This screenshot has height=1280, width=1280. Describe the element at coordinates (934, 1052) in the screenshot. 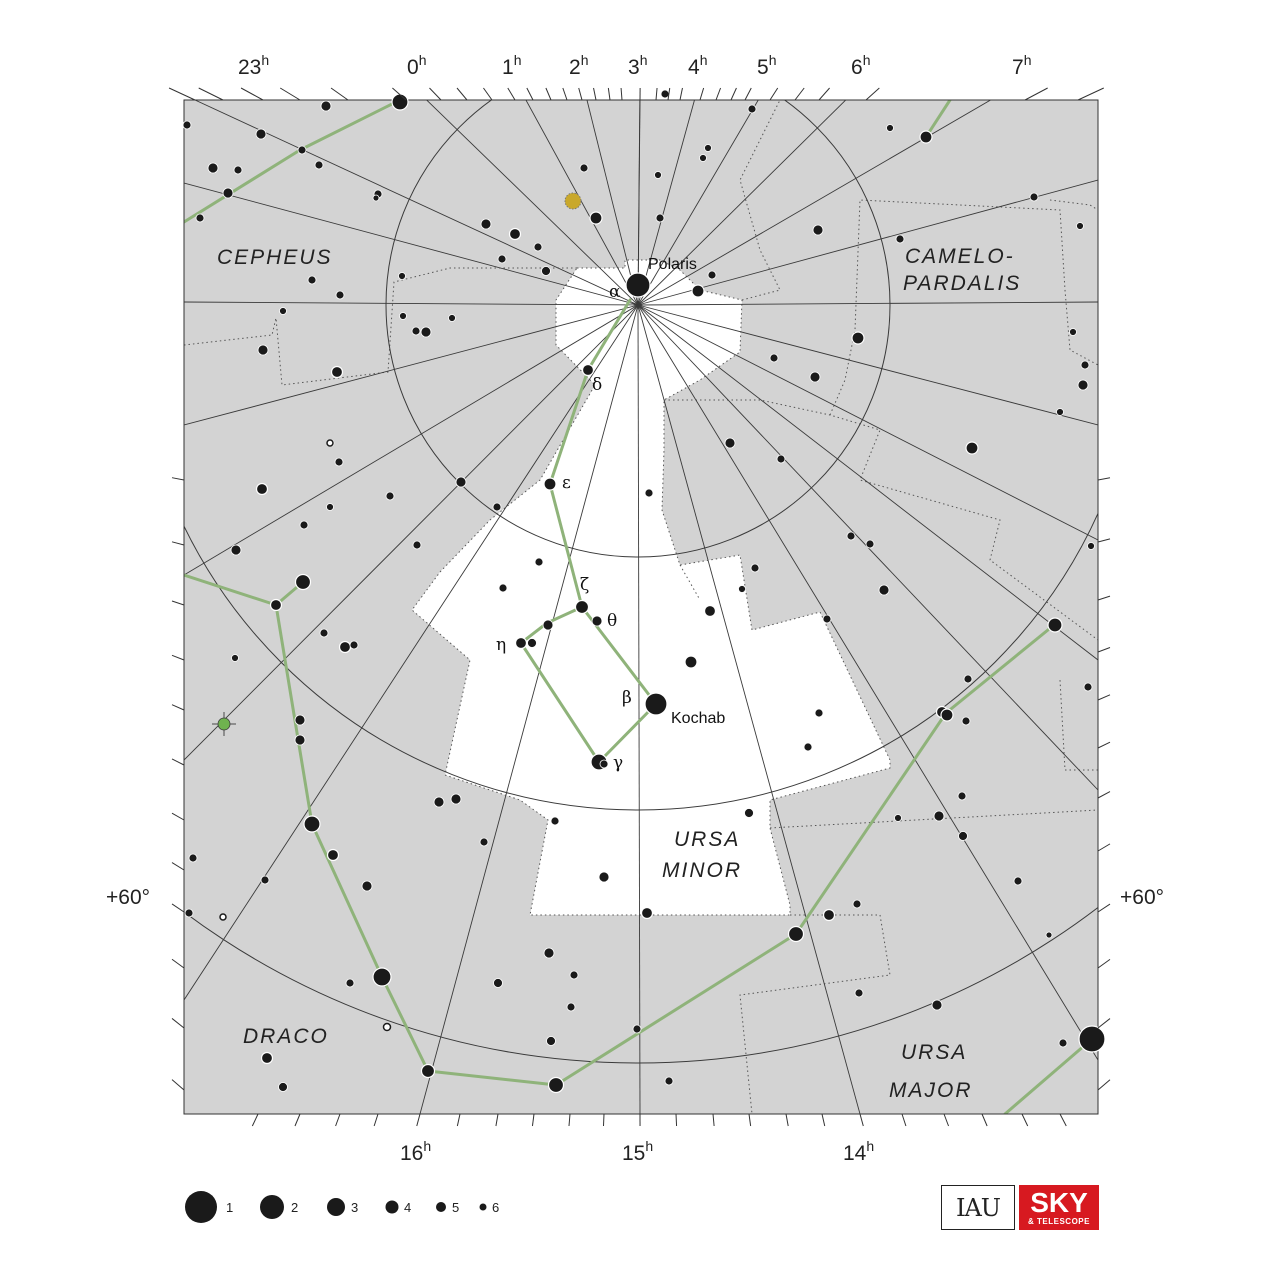

I see `constellation-label-ursa-major-1: URSA` at that location.